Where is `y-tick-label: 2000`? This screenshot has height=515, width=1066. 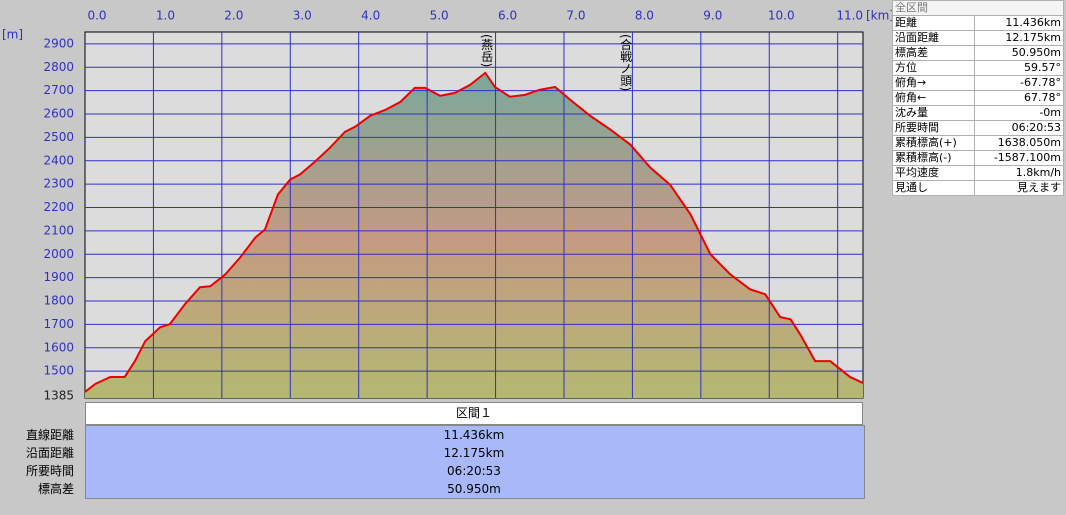
y-tick-label: 2000 is located at coordinates (58, 254).